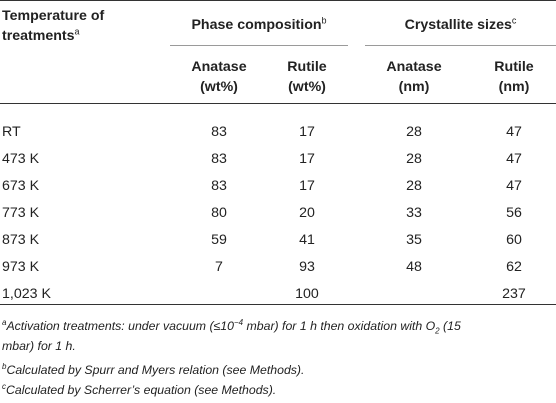 Image resolution: width=556 pixels, height=403 pixels. What do you see at coordinates (414, 77) in the screenshot?
I see `header-anatase-nm: Anatase (nm)` at bounding box center [414, 77].